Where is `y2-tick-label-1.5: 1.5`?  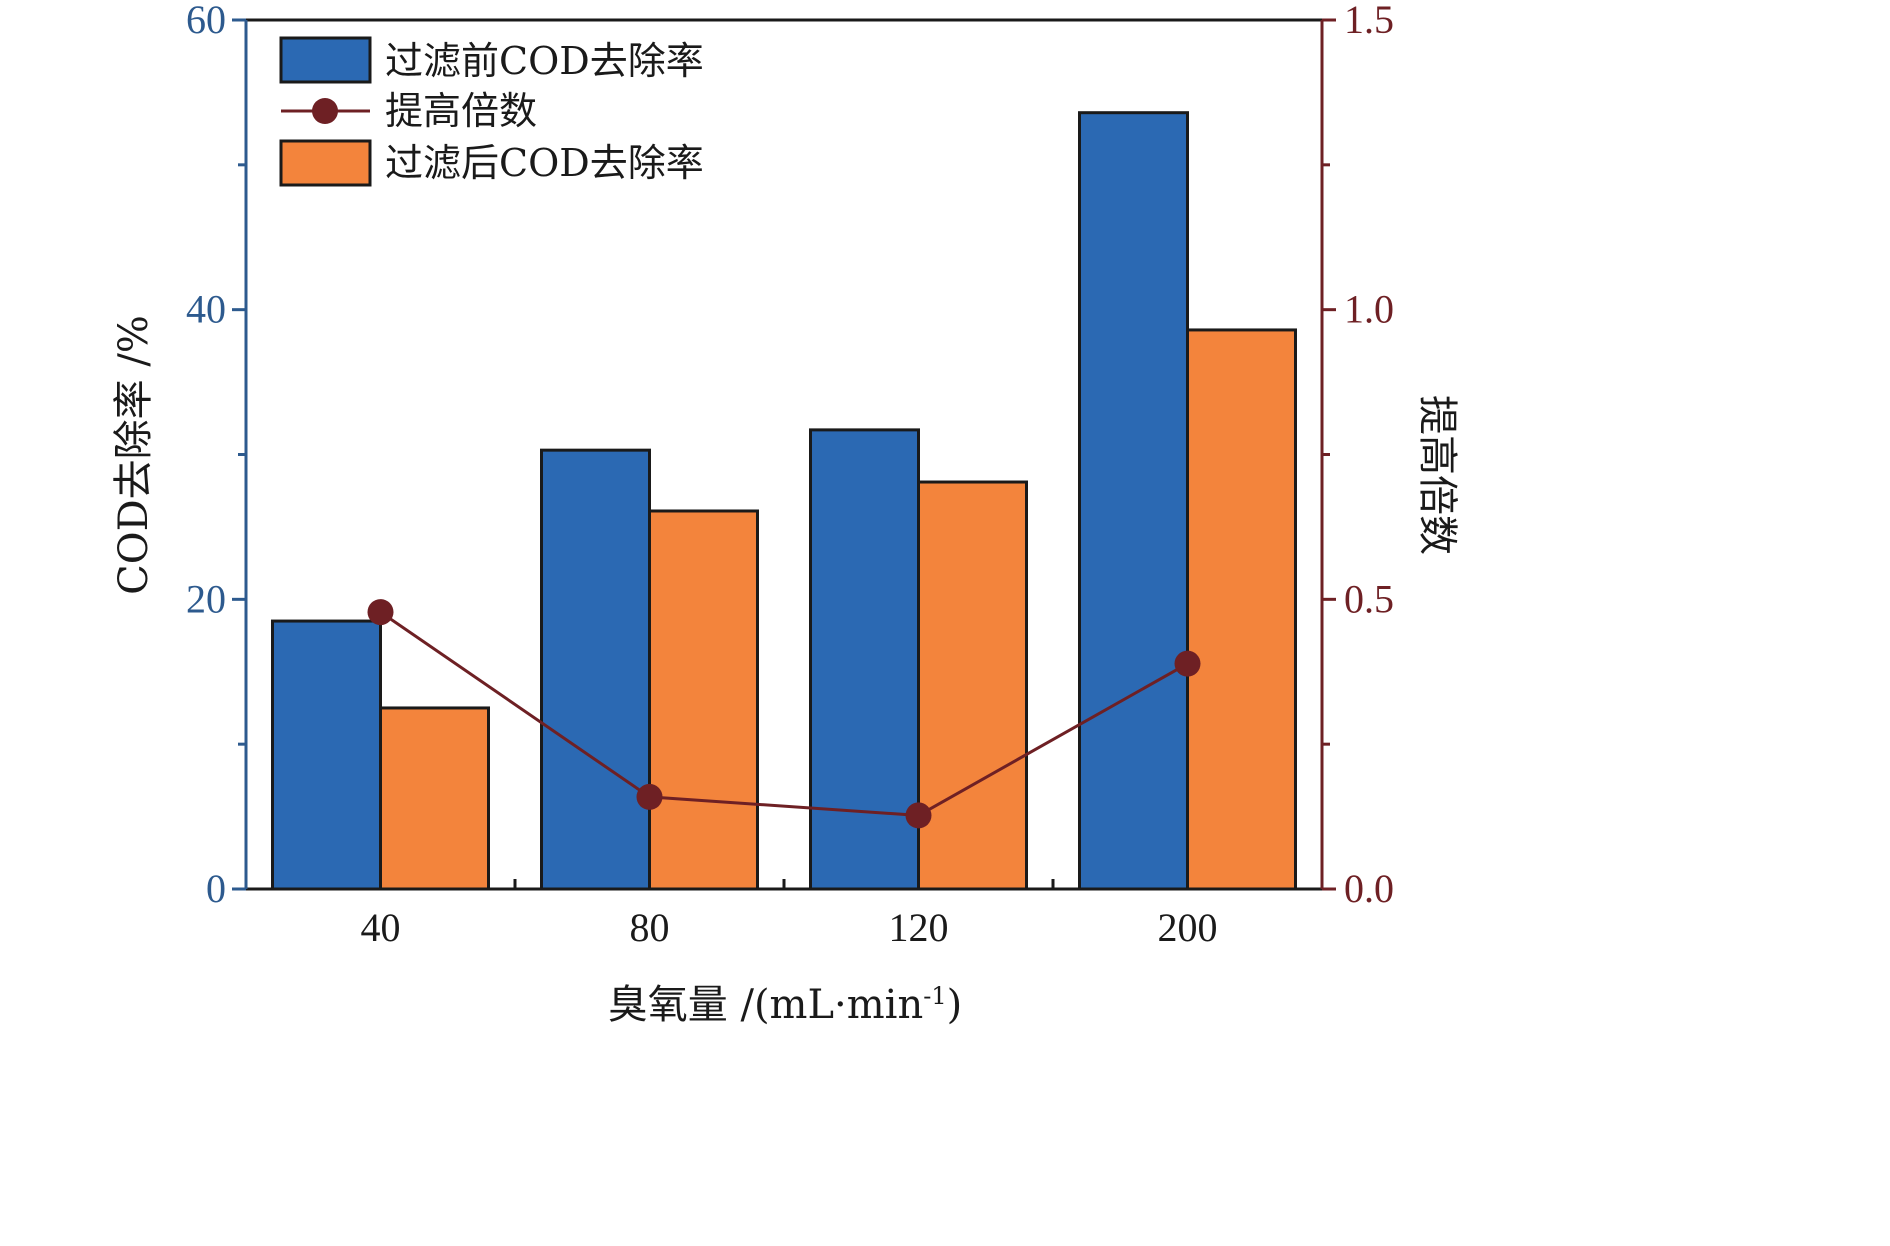
y2-tick-label-1.5: 1.5 is located at coordinates (1369, 21).